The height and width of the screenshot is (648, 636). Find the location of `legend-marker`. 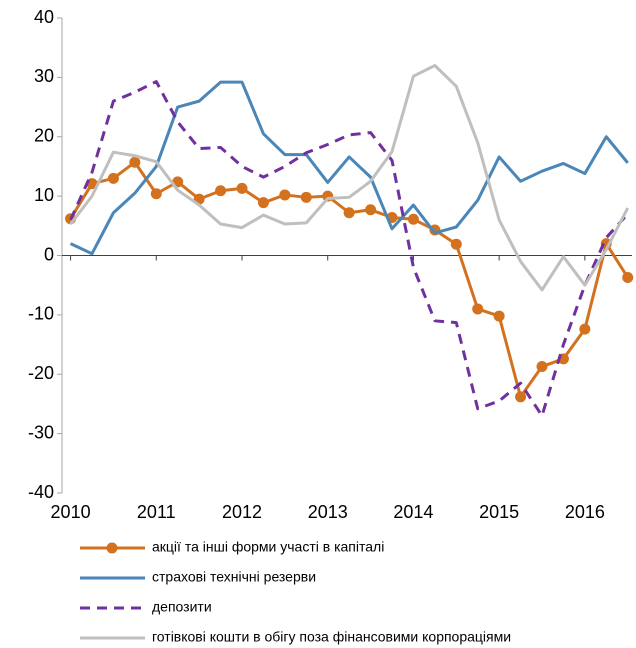

legend-marker is located at coordinates (112, 548).